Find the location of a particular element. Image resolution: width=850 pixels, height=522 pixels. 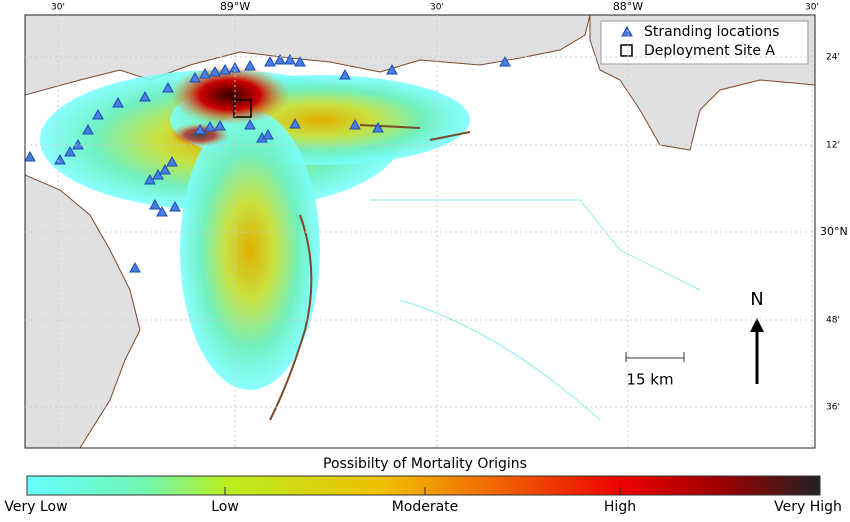

scale-label: 15 km is located at coordinates (649, 380).